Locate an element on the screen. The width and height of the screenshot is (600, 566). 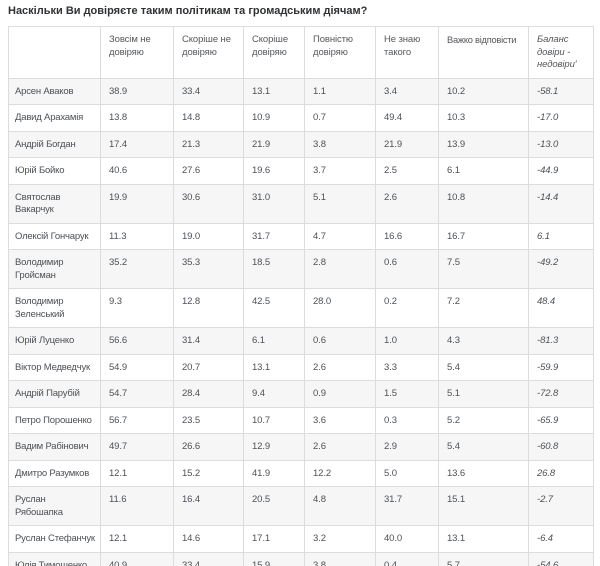
percentage-value: 12.1 is located at coordinates (137, 539).